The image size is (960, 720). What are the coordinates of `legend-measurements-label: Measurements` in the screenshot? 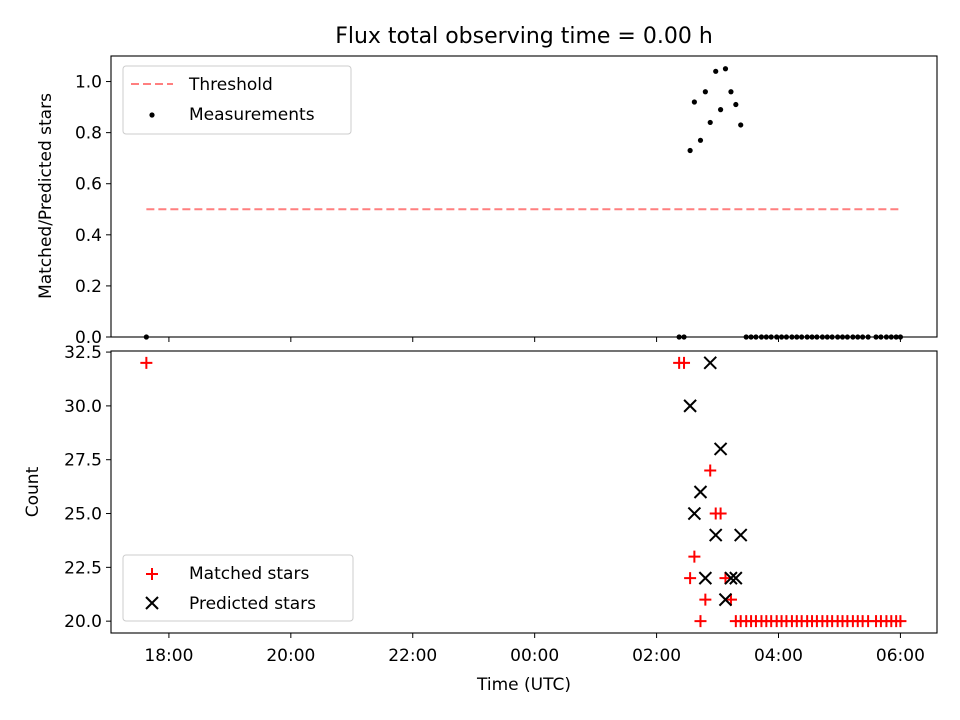 It's located at (252, 115).